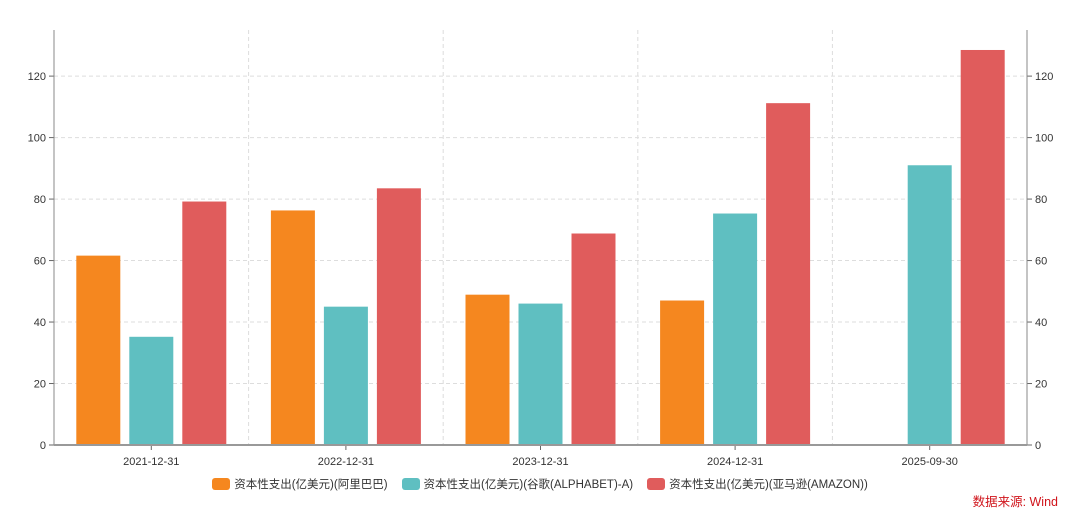 This screenshot has width=1080, height=513. I want to click on y-tick-label-right: 80, so click(1041, 200).